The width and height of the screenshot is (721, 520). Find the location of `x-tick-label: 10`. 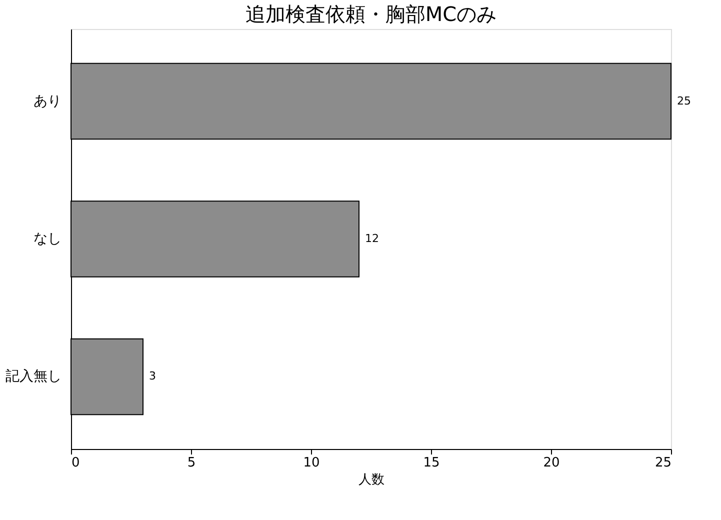

x-tick-label: 10 is located at coordinates (311, 463).